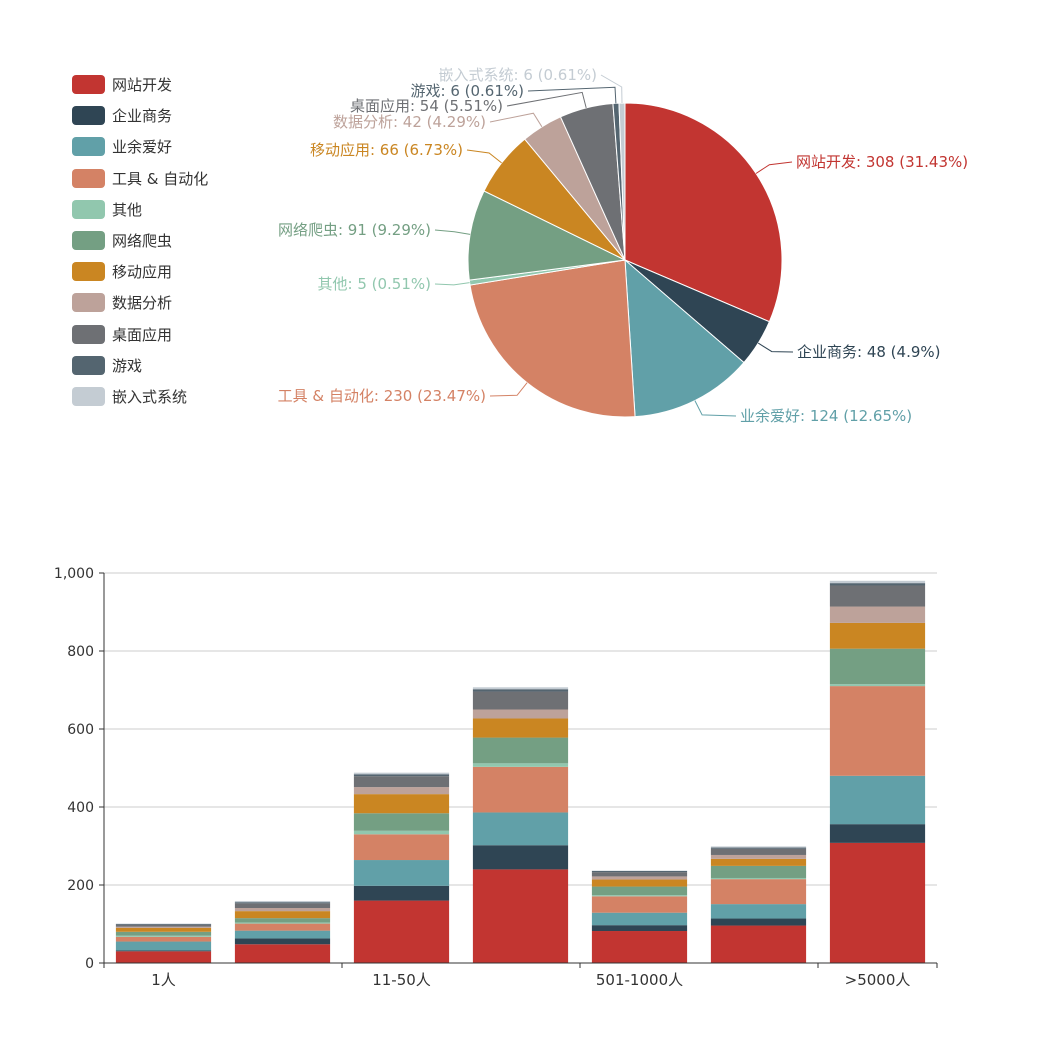 This screenshot has width=1041, height=1041. I want to click on legend-label: 工具 & 自动化, so click(160, 178).